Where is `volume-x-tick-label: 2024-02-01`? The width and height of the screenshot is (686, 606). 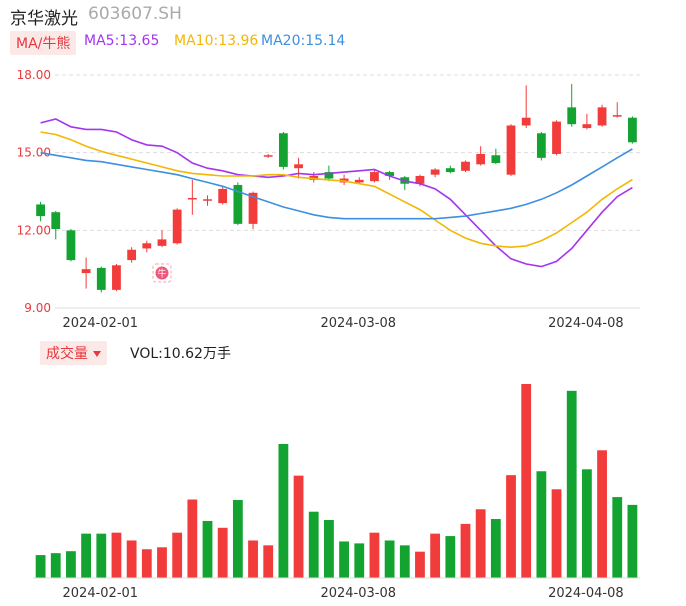 volume-x-tick-label: 2024-02-01 is located at coordinates (101, 593).